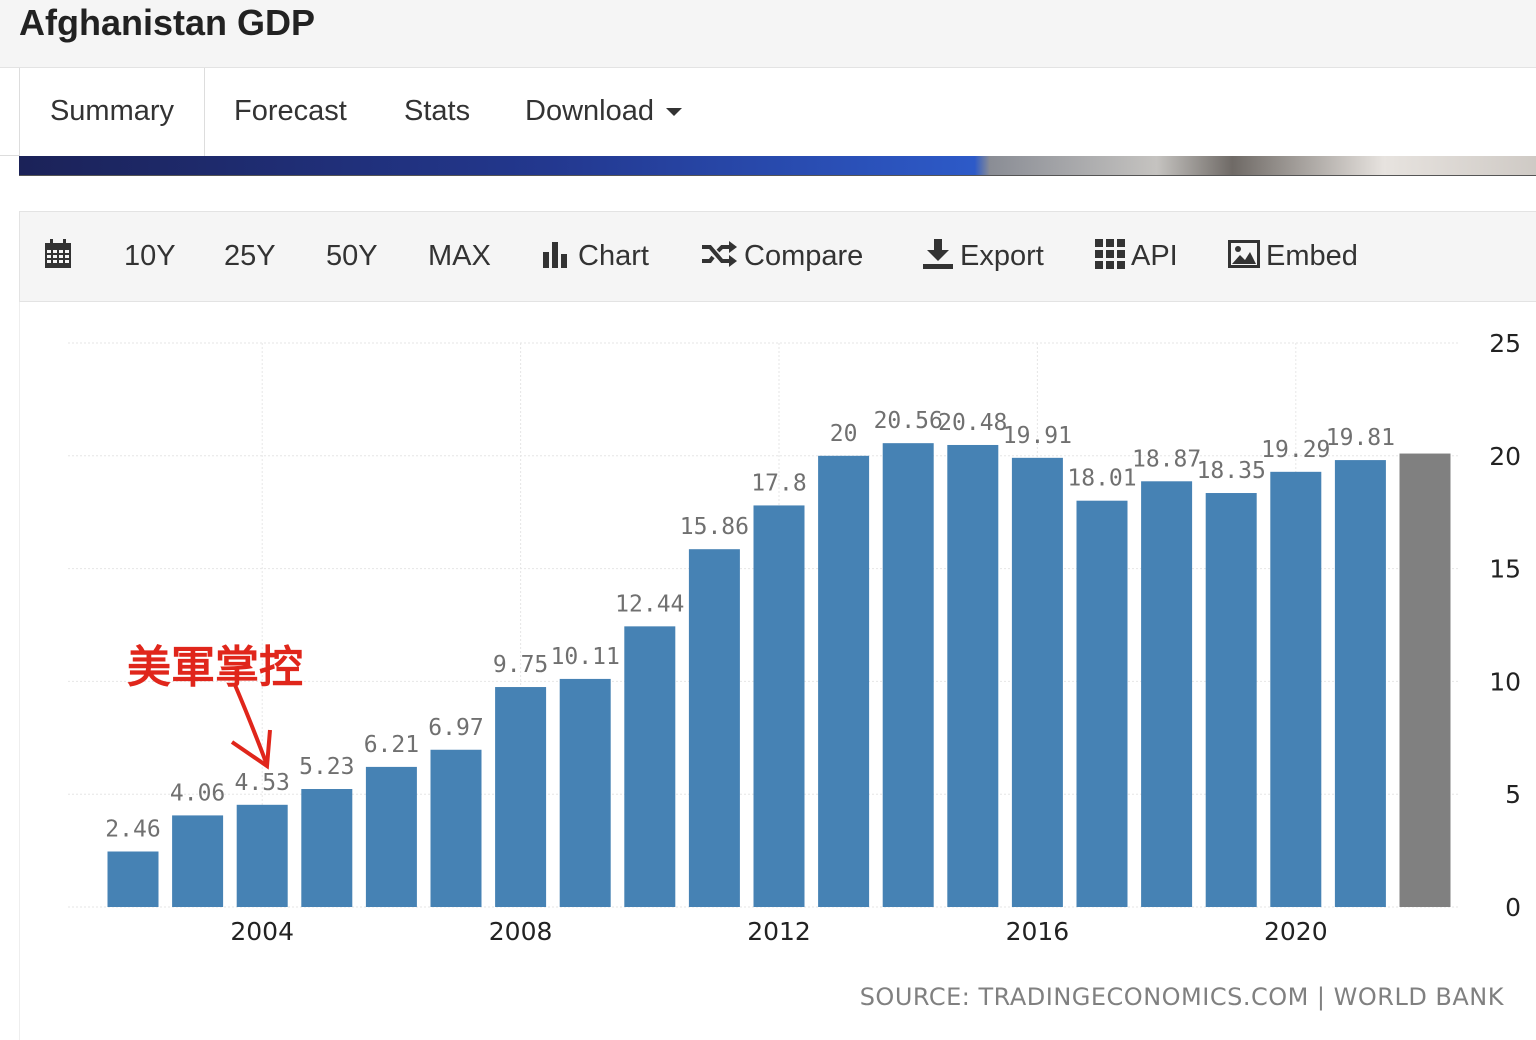 Image resolution: width=1536 pixels, height=1040 pixels. What do you see at coordinates (972, 423) in the screenshot?
I see `data-label-2015: 20.48` at bounding box center [972, 423].